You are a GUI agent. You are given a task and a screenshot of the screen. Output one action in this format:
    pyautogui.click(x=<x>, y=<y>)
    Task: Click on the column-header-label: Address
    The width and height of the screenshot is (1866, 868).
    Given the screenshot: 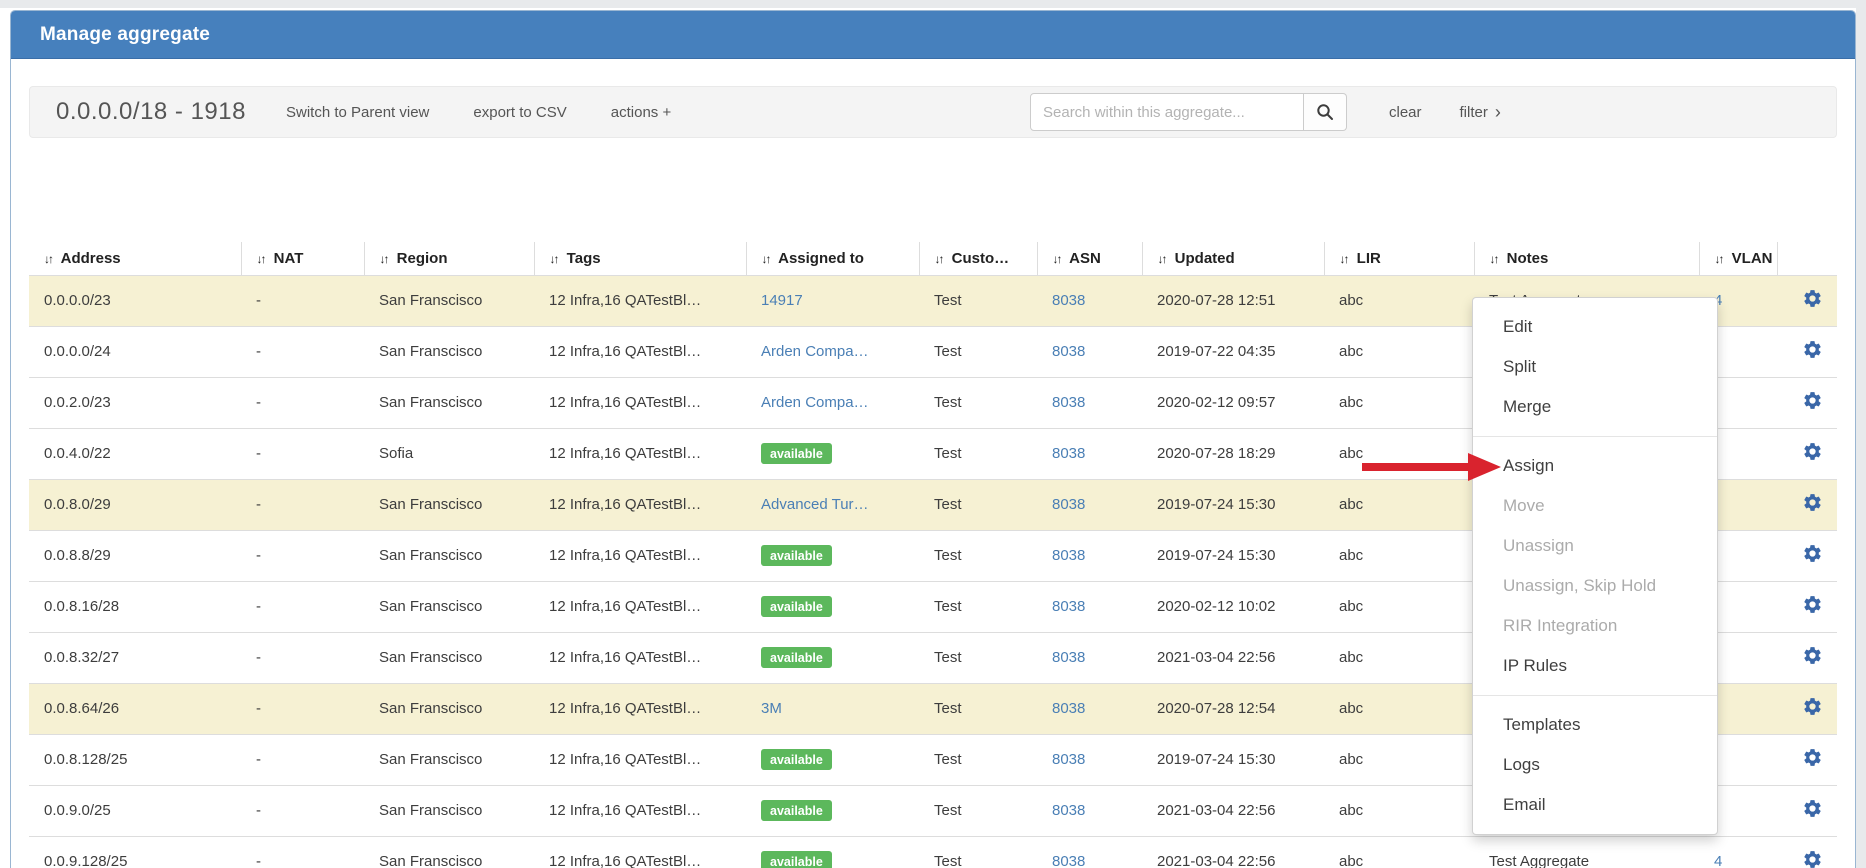 What is the action you would take?
    pyautogui.click(x=90, y=258)
    